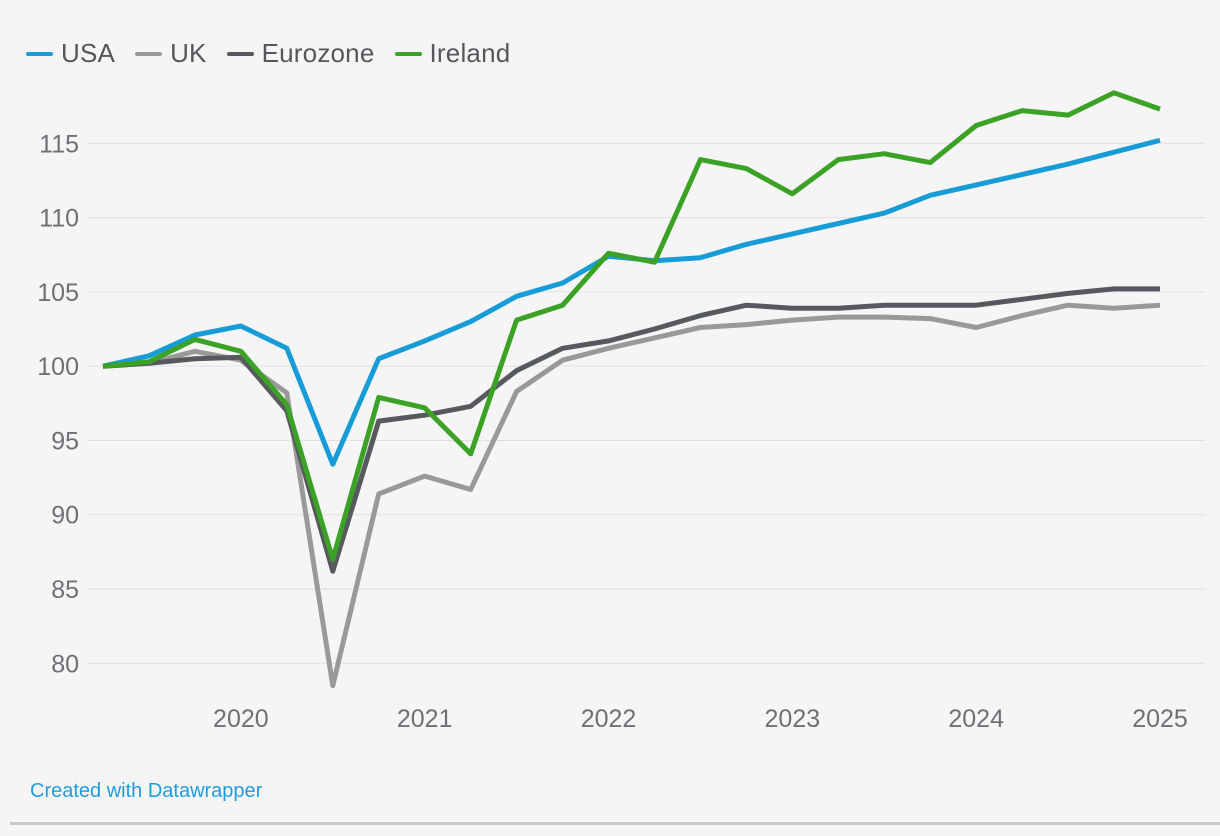  What do you see at coordinates (609, 719) in the screenshot?
I see `x-axis-label-2022: 2022` at bounding box center [609, 719].